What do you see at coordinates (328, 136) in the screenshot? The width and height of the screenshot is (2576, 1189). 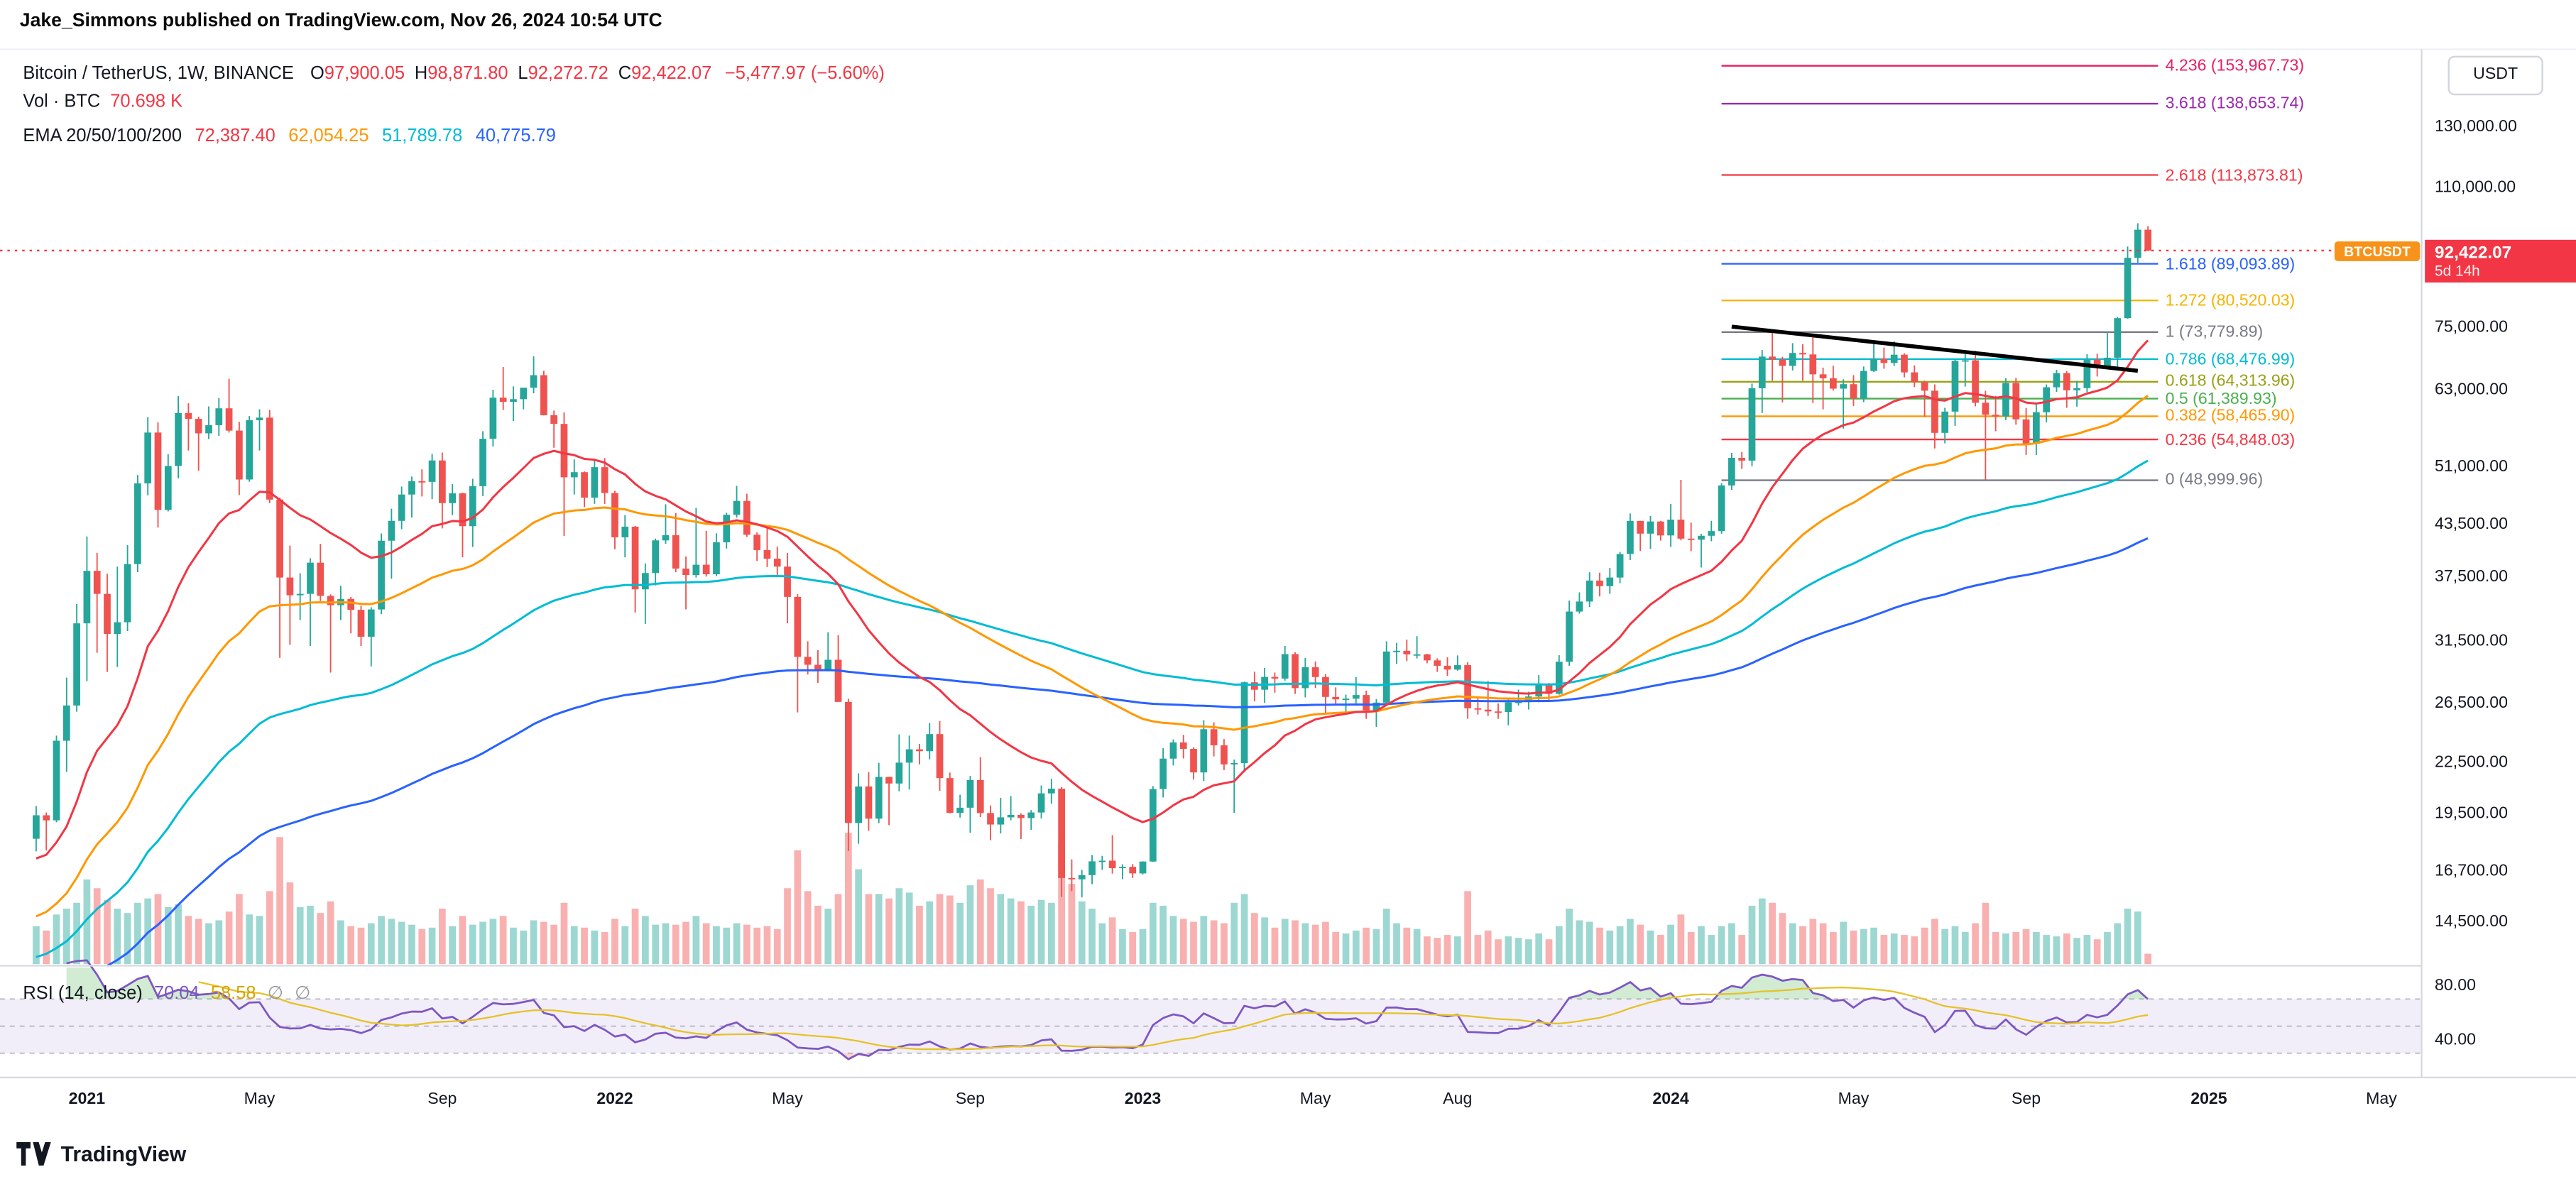 I see `ema-value-50: 62,054.25` at bounding box center [328, 136].